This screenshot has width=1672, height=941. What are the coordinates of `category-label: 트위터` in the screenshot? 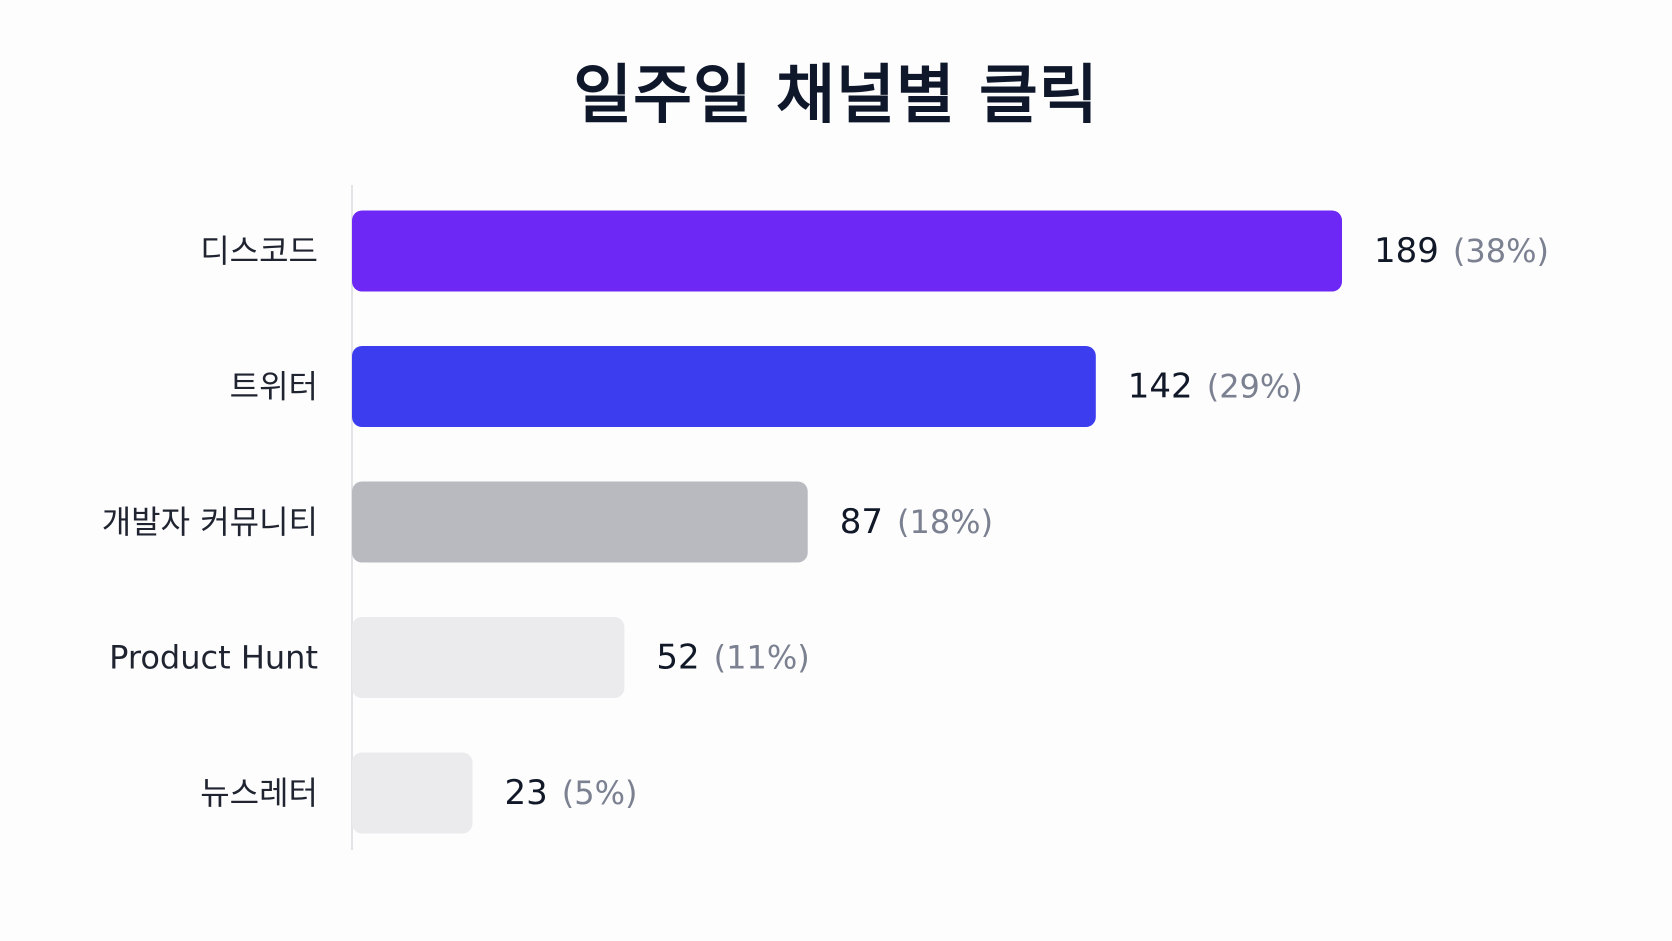 It's located at (274, 387).